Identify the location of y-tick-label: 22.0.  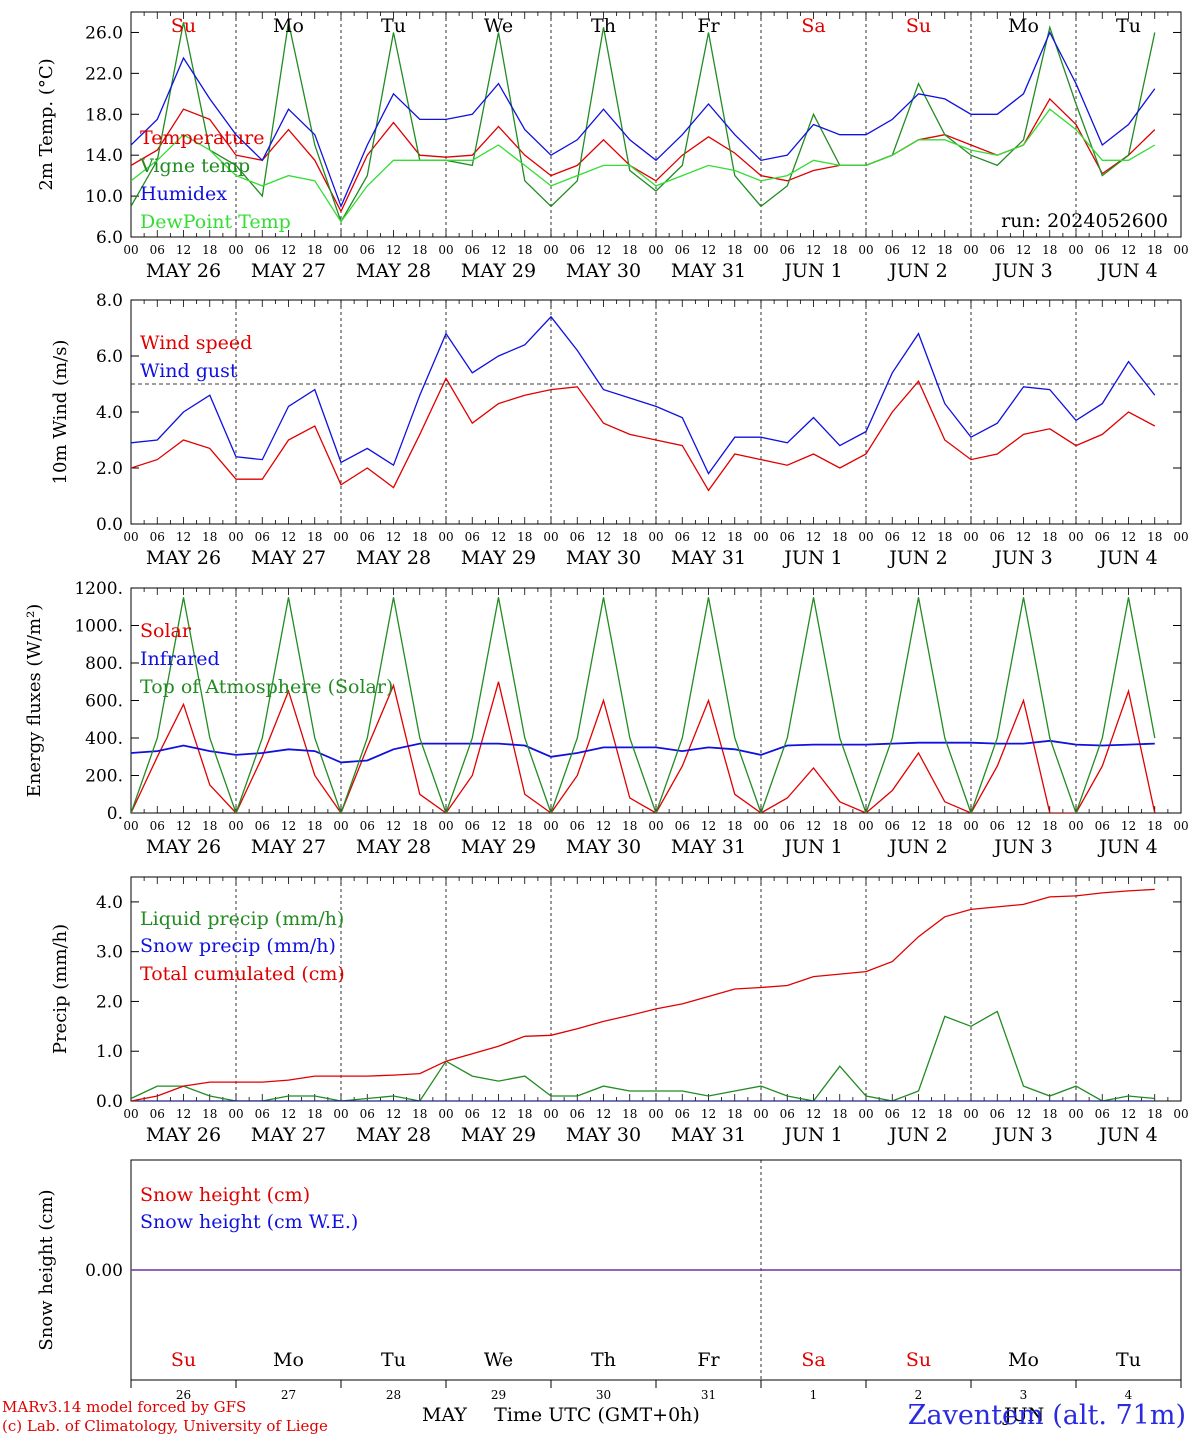
(104, 74).